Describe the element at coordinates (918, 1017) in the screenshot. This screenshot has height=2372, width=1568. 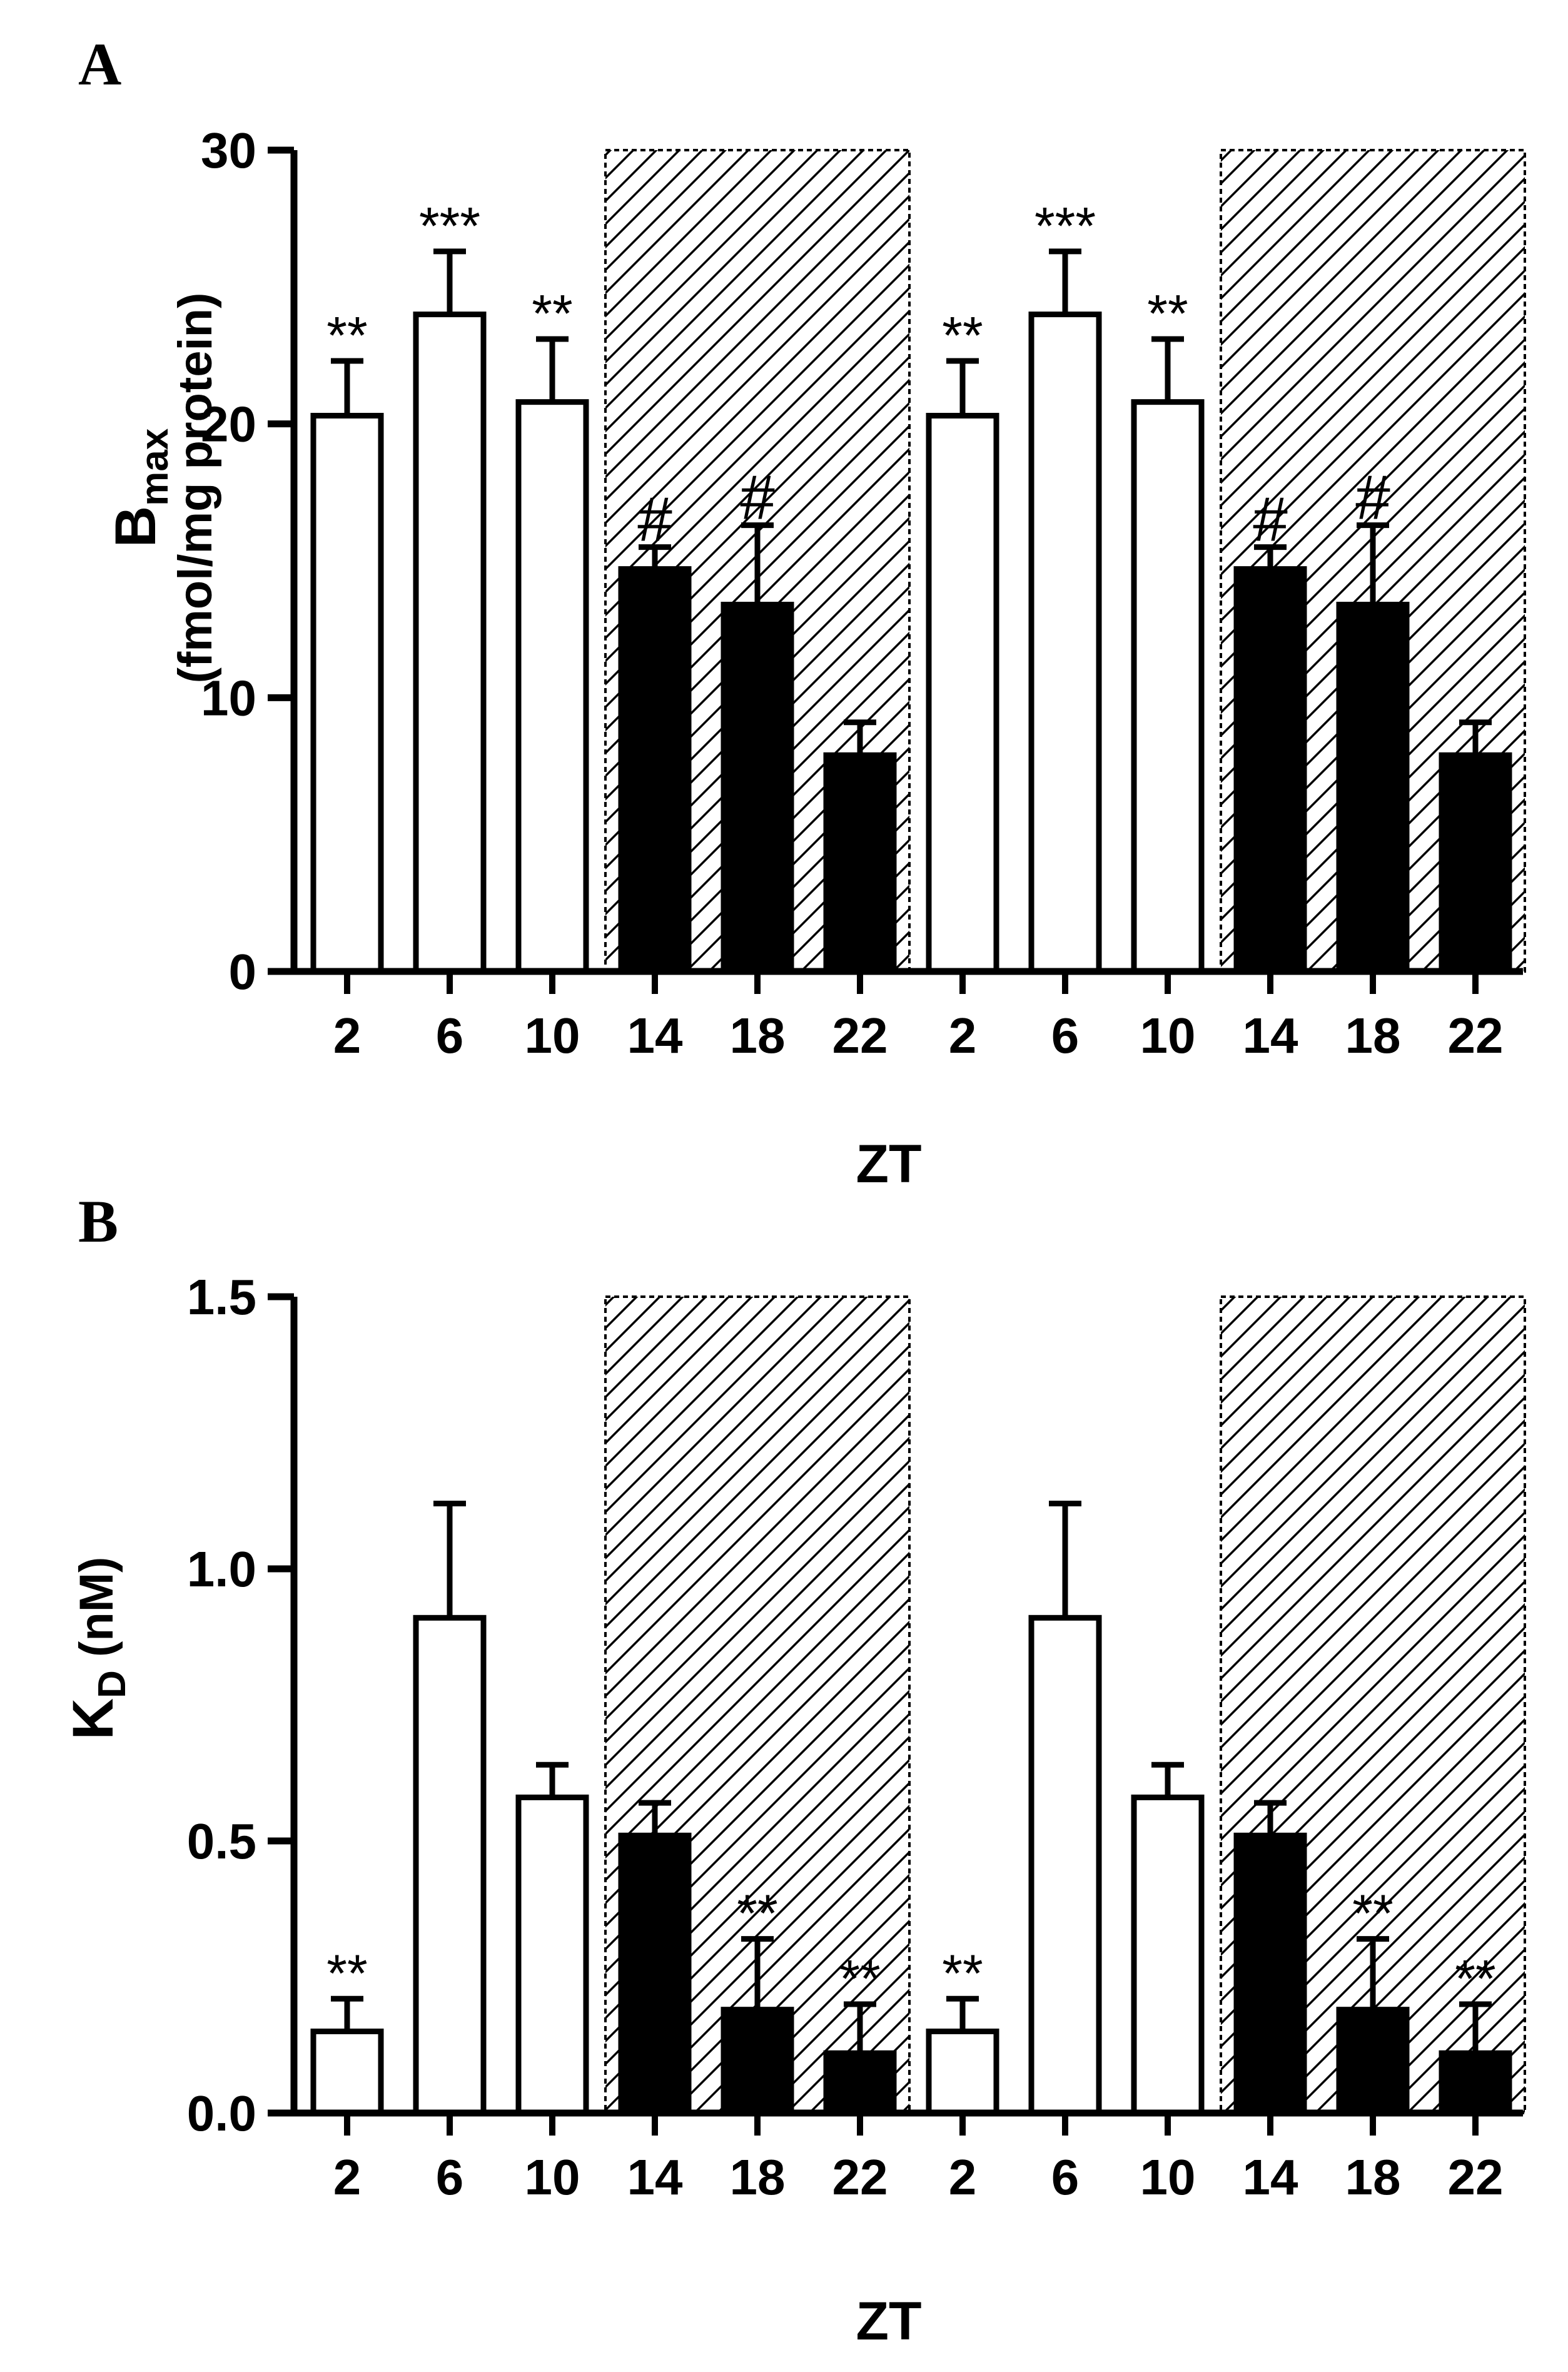
I see `panel-a-x-ticks: 2 6 10 14 18 22 2 6 10 14 18 22` at that location.